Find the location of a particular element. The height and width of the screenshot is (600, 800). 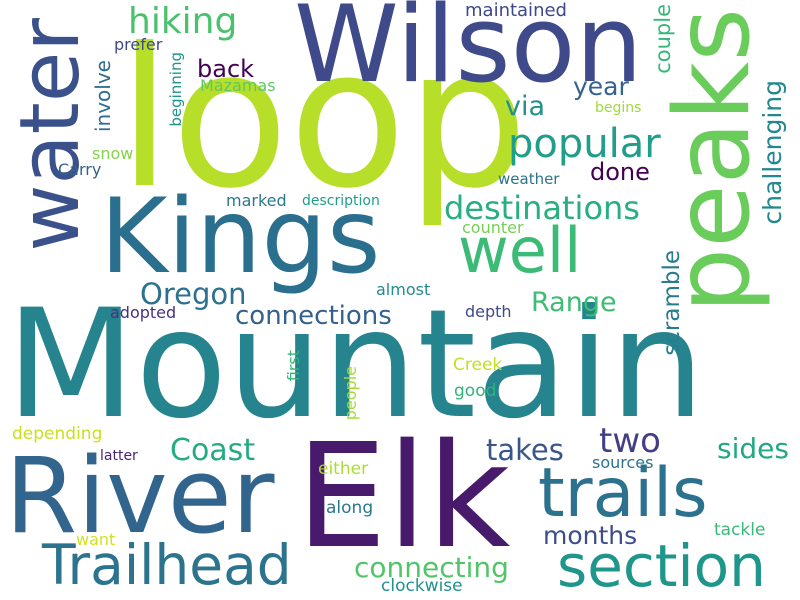

word-year: year is located at coordinates (601, 86).